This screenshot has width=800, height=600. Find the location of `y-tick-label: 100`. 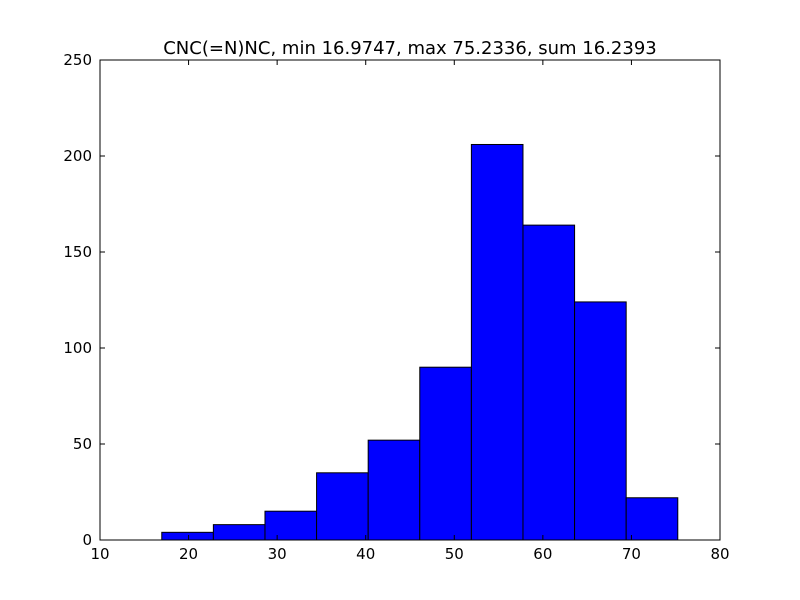

y-tick-label: 100 is located at coordinates (77, 348).